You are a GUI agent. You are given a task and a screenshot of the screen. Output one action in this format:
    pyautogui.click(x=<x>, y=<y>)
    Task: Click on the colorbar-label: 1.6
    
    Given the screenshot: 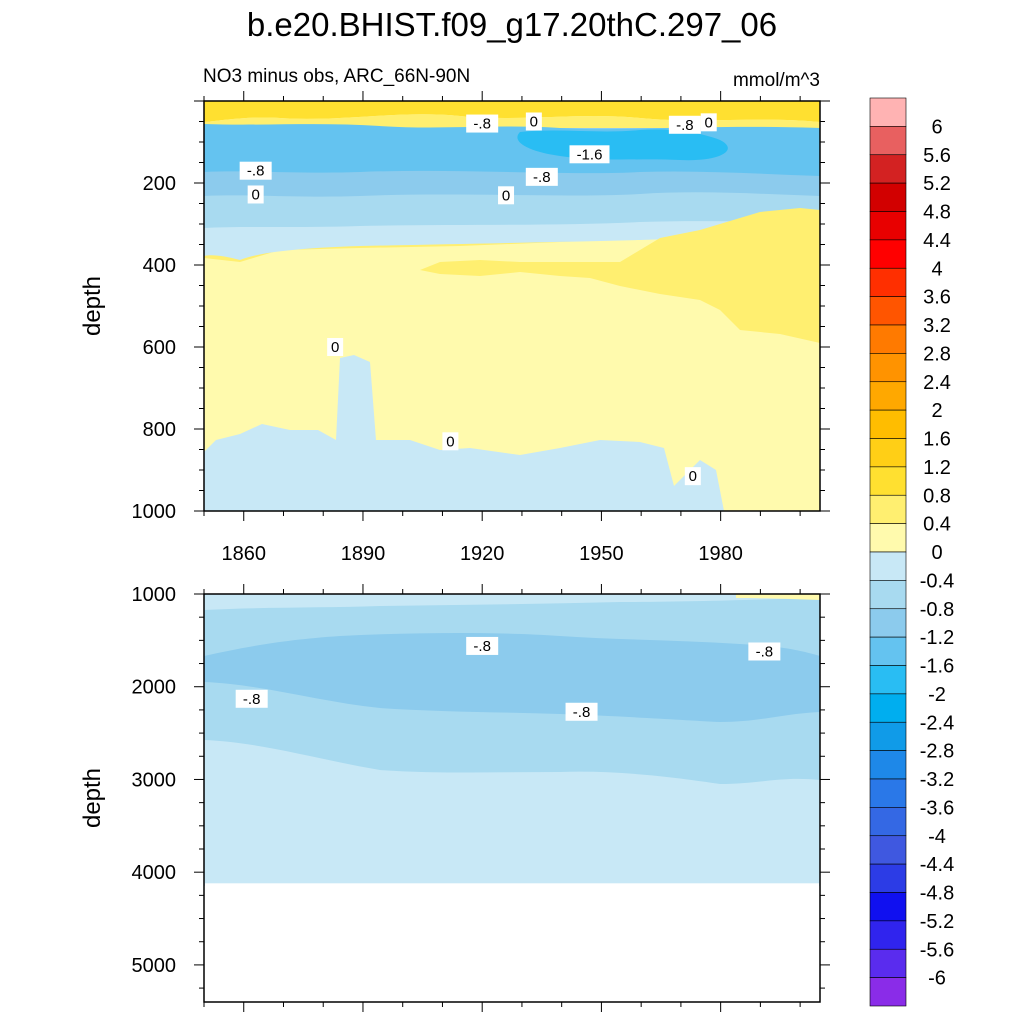 What is the action you would take?
    pyautogui.click(x=937, y=440)
    